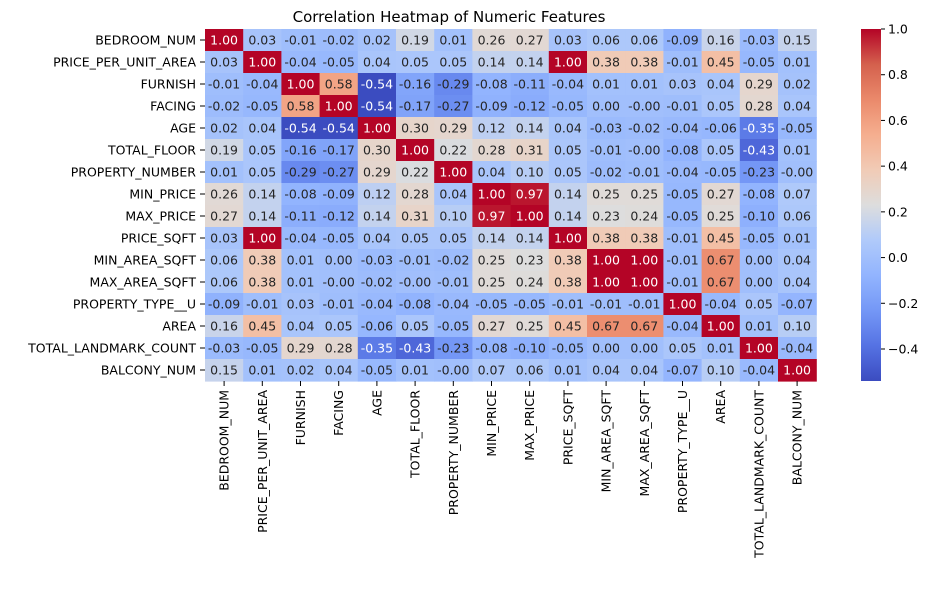 The image size is (935, 590). Describe the element at coordinates (173, 106) in the screenshot. I see `row-label: FACING` at that location.